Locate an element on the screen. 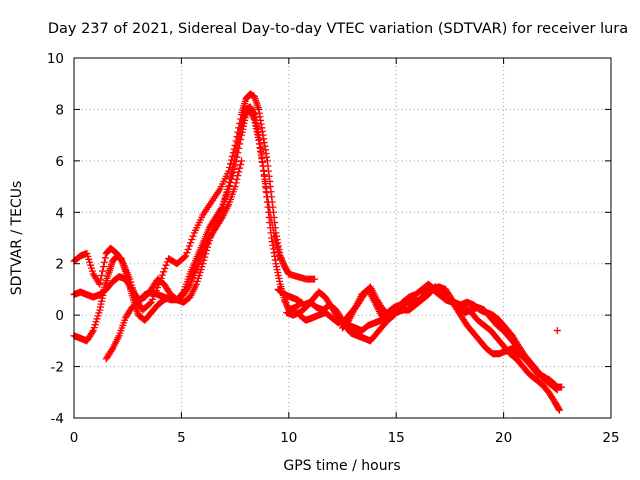  x-axis-label: GPS time / hours is located at coordinates (341, 466).